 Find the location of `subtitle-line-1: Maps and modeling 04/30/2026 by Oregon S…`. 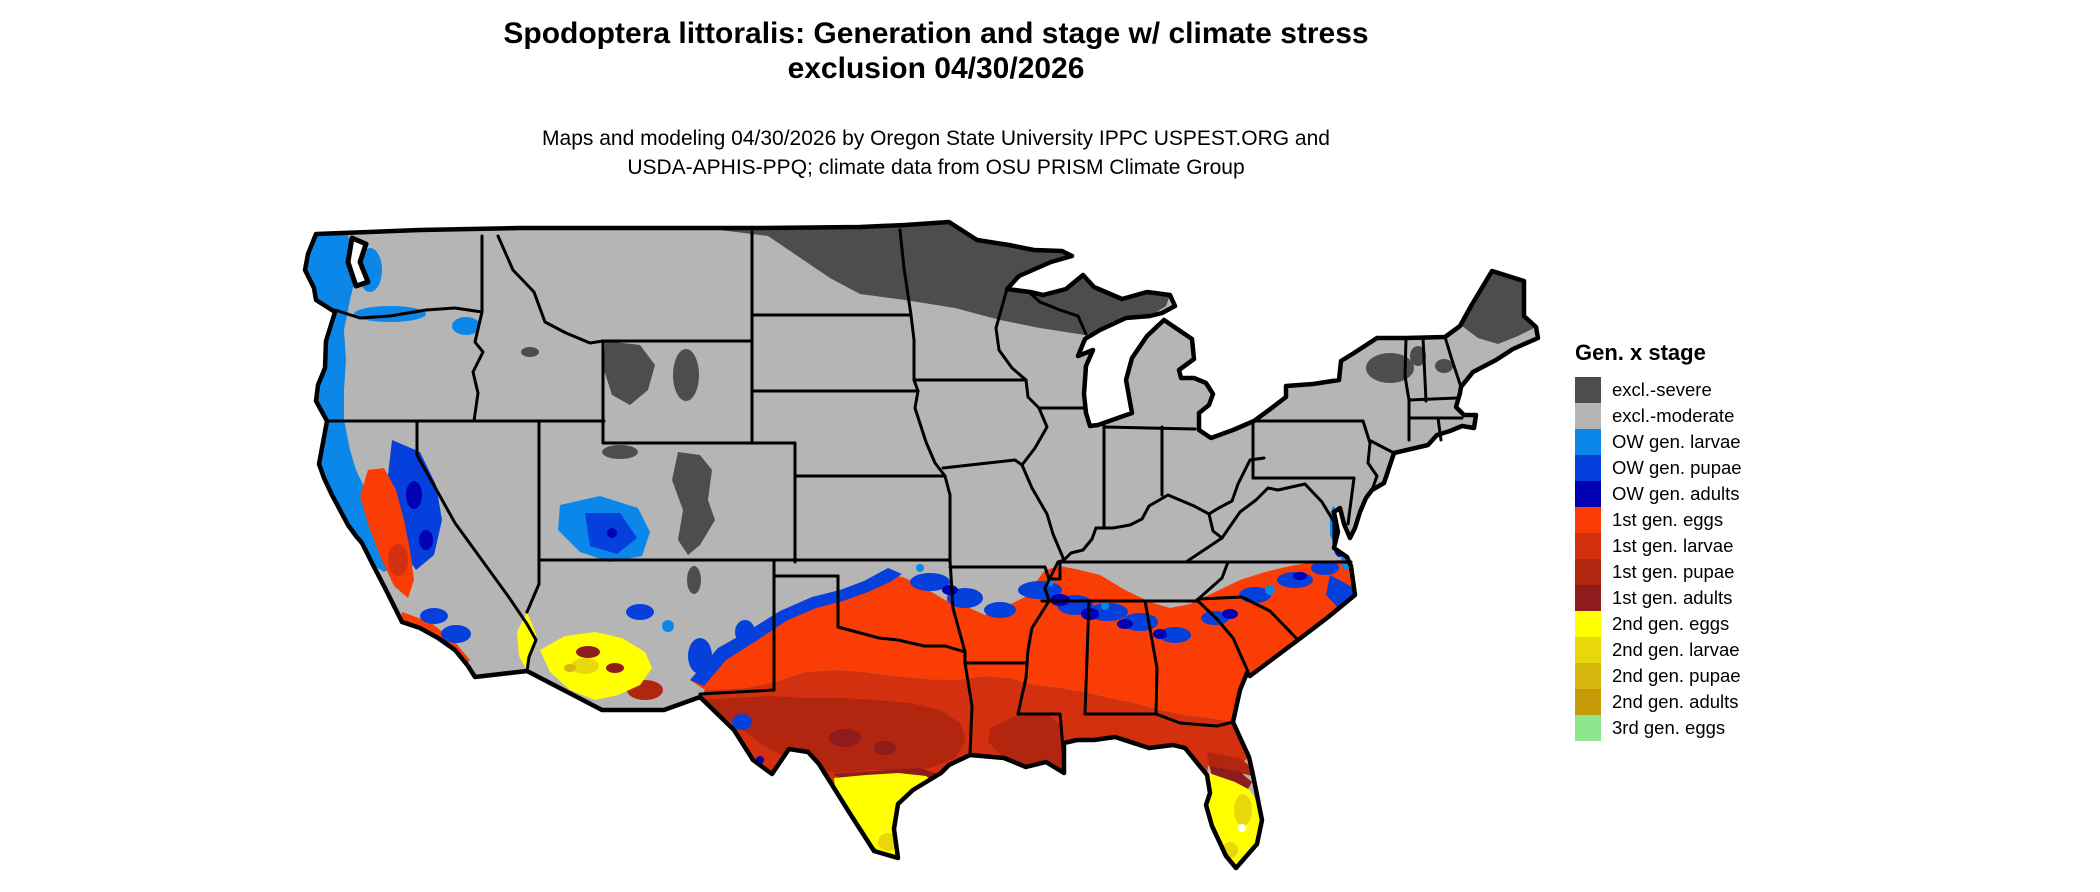

subtitle-line-1: Maps and modeling 04/30/2026 by Oregon S… is located at coordinates (936, 138).